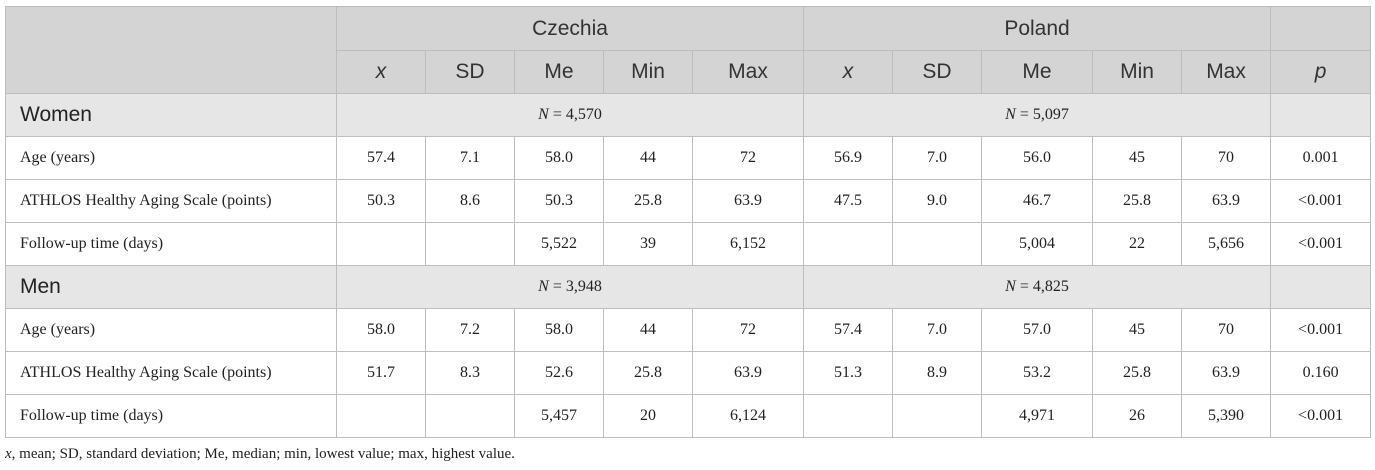  I want to click on cell: 20, so click(648, 416).